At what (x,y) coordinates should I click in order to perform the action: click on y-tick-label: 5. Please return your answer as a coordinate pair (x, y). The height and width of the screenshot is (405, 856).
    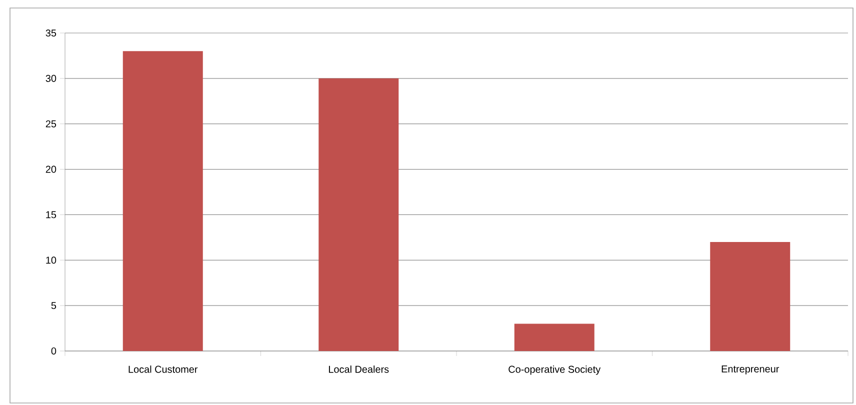
    Looking at the image, I should click on (53, 306).